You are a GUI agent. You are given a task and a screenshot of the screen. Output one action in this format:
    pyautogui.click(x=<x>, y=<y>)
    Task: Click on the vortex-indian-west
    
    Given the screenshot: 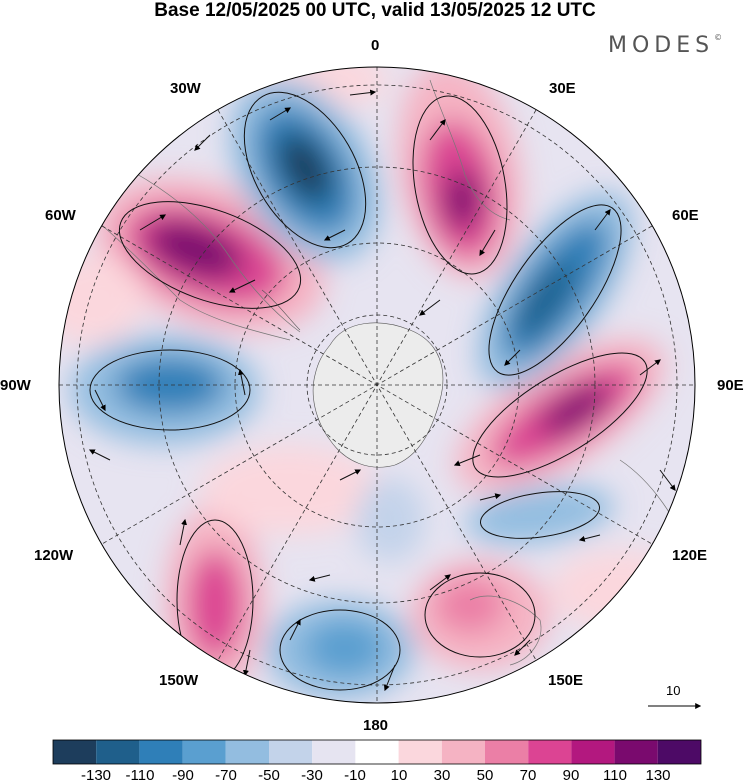 What is the action you would take?
    pyautogui.click(x=555, y=290)
    